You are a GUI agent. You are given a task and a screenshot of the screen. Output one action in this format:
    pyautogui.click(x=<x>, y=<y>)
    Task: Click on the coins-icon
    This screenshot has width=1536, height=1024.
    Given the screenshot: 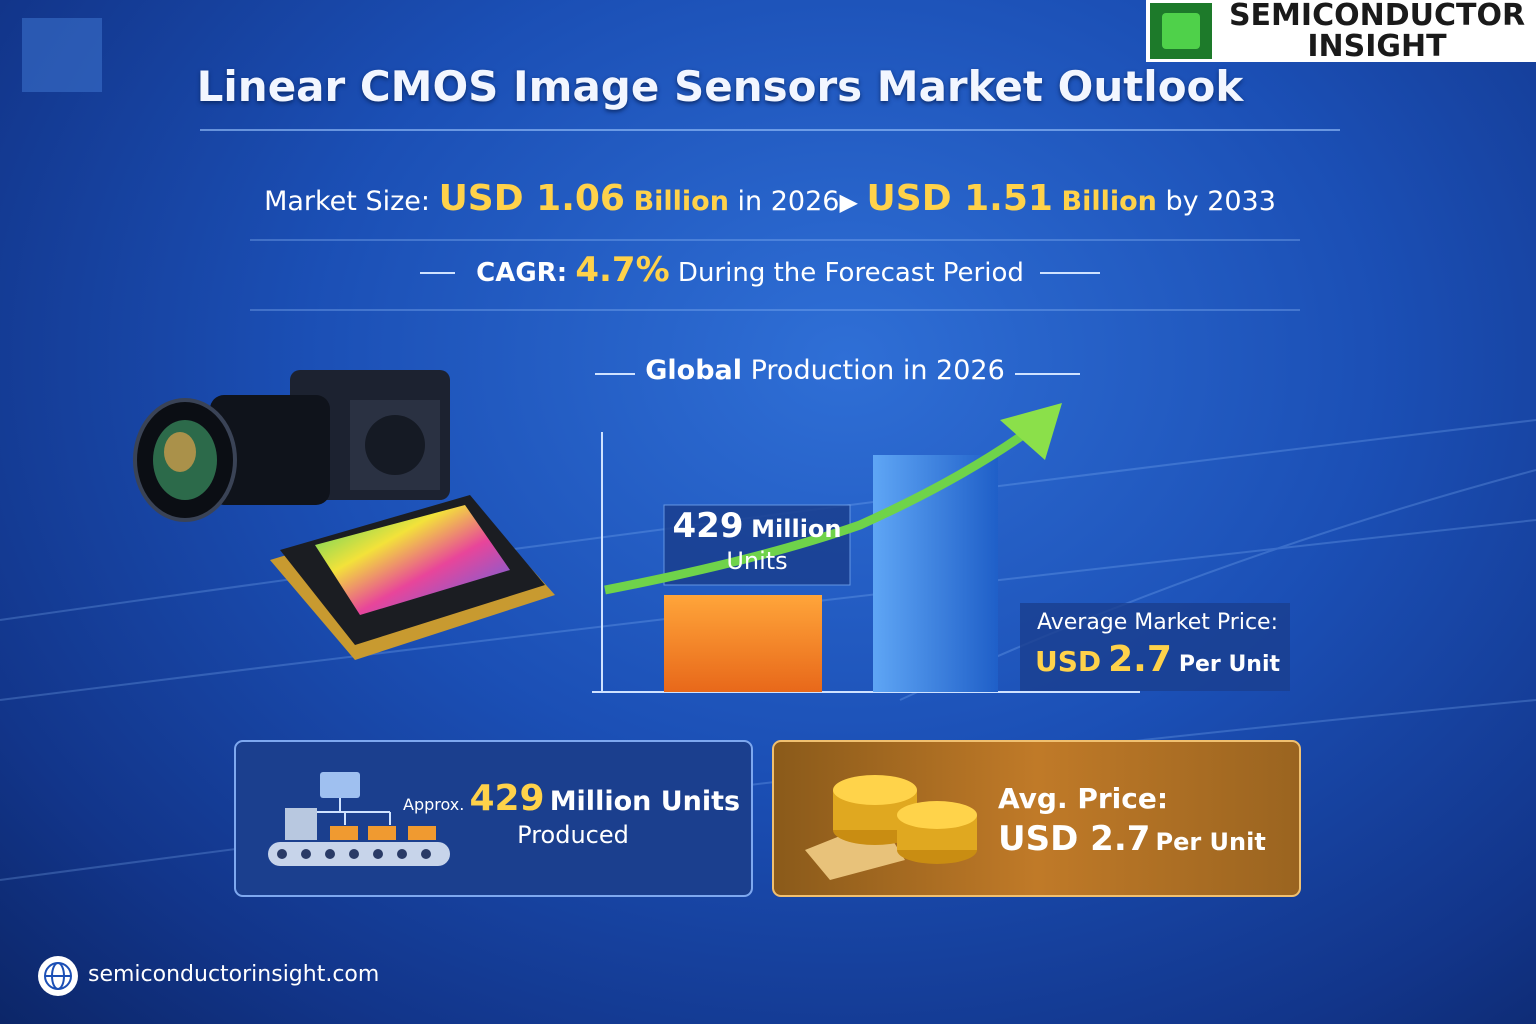 What is the action you would take?
    pyautogui.click(x=891, y=827)
    